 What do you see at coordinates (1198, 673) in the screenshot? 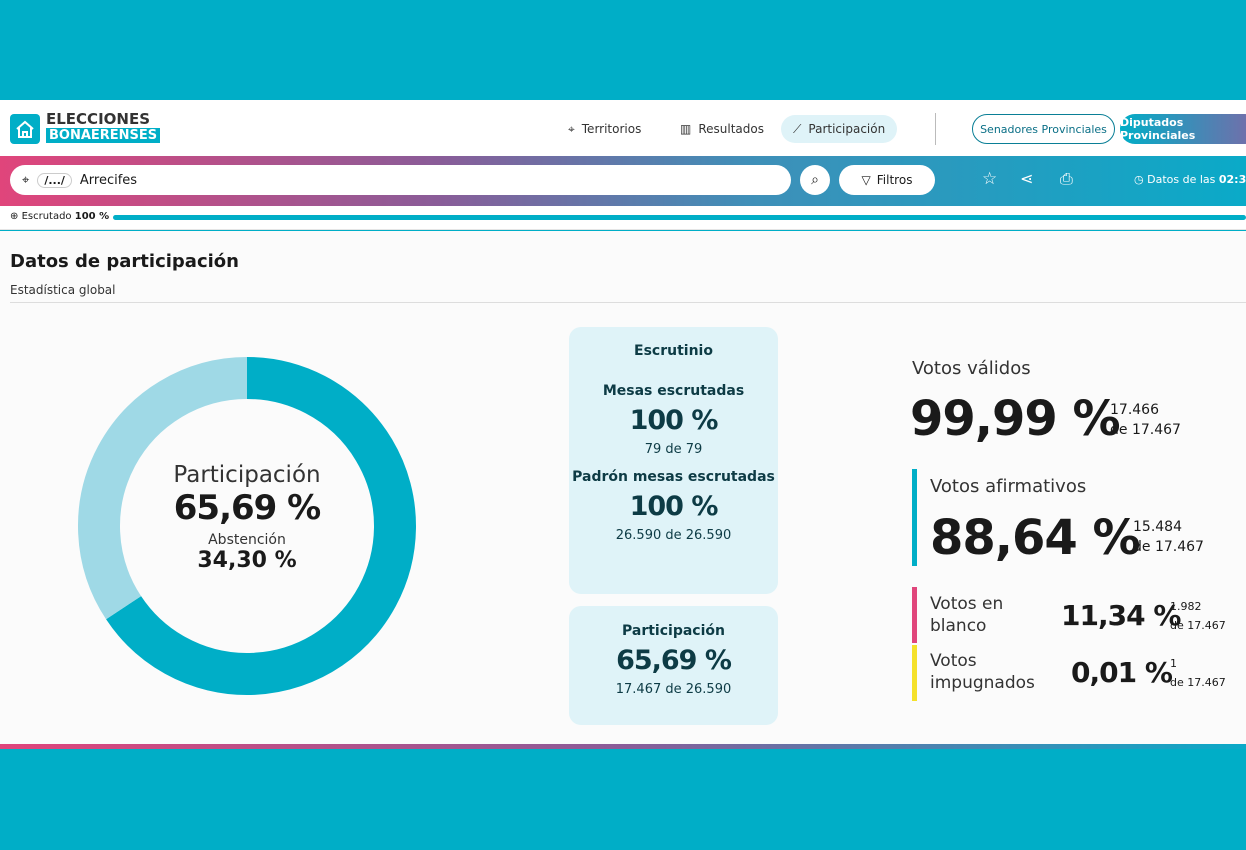
I see `vote-count: 1 de 17.467` at bounding box center [1198, 673].